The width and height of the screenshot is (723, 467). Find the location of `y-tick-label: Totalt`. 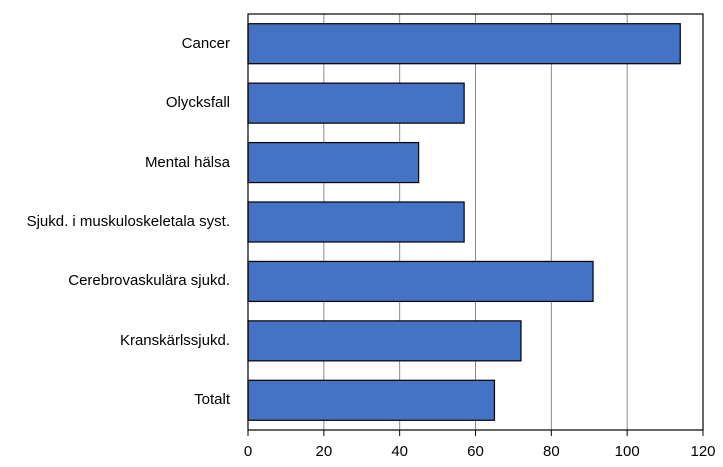

y-tick-label: Totalt is located at coordinates (212, 400).